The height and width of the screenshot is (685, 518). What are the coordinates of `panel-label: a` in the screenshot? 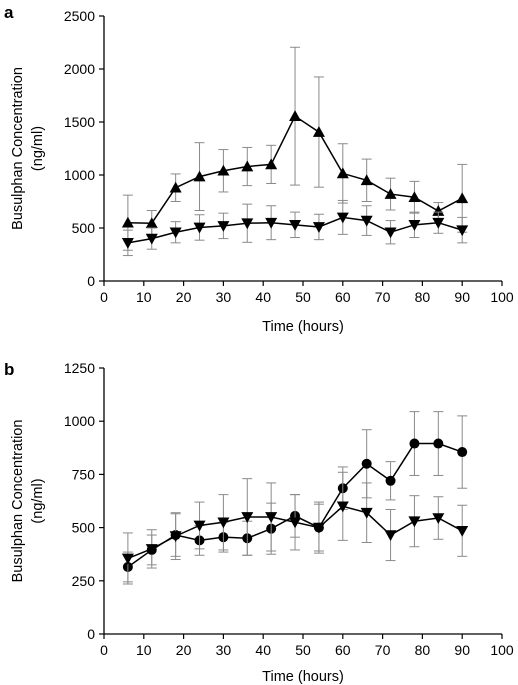 It's located at (9, 12).